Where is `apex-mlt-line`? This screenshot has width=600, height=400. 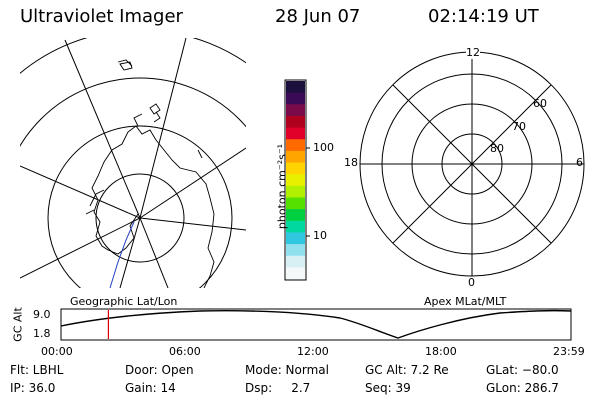
apex-mlt-line is located at coordinates (472, 164).